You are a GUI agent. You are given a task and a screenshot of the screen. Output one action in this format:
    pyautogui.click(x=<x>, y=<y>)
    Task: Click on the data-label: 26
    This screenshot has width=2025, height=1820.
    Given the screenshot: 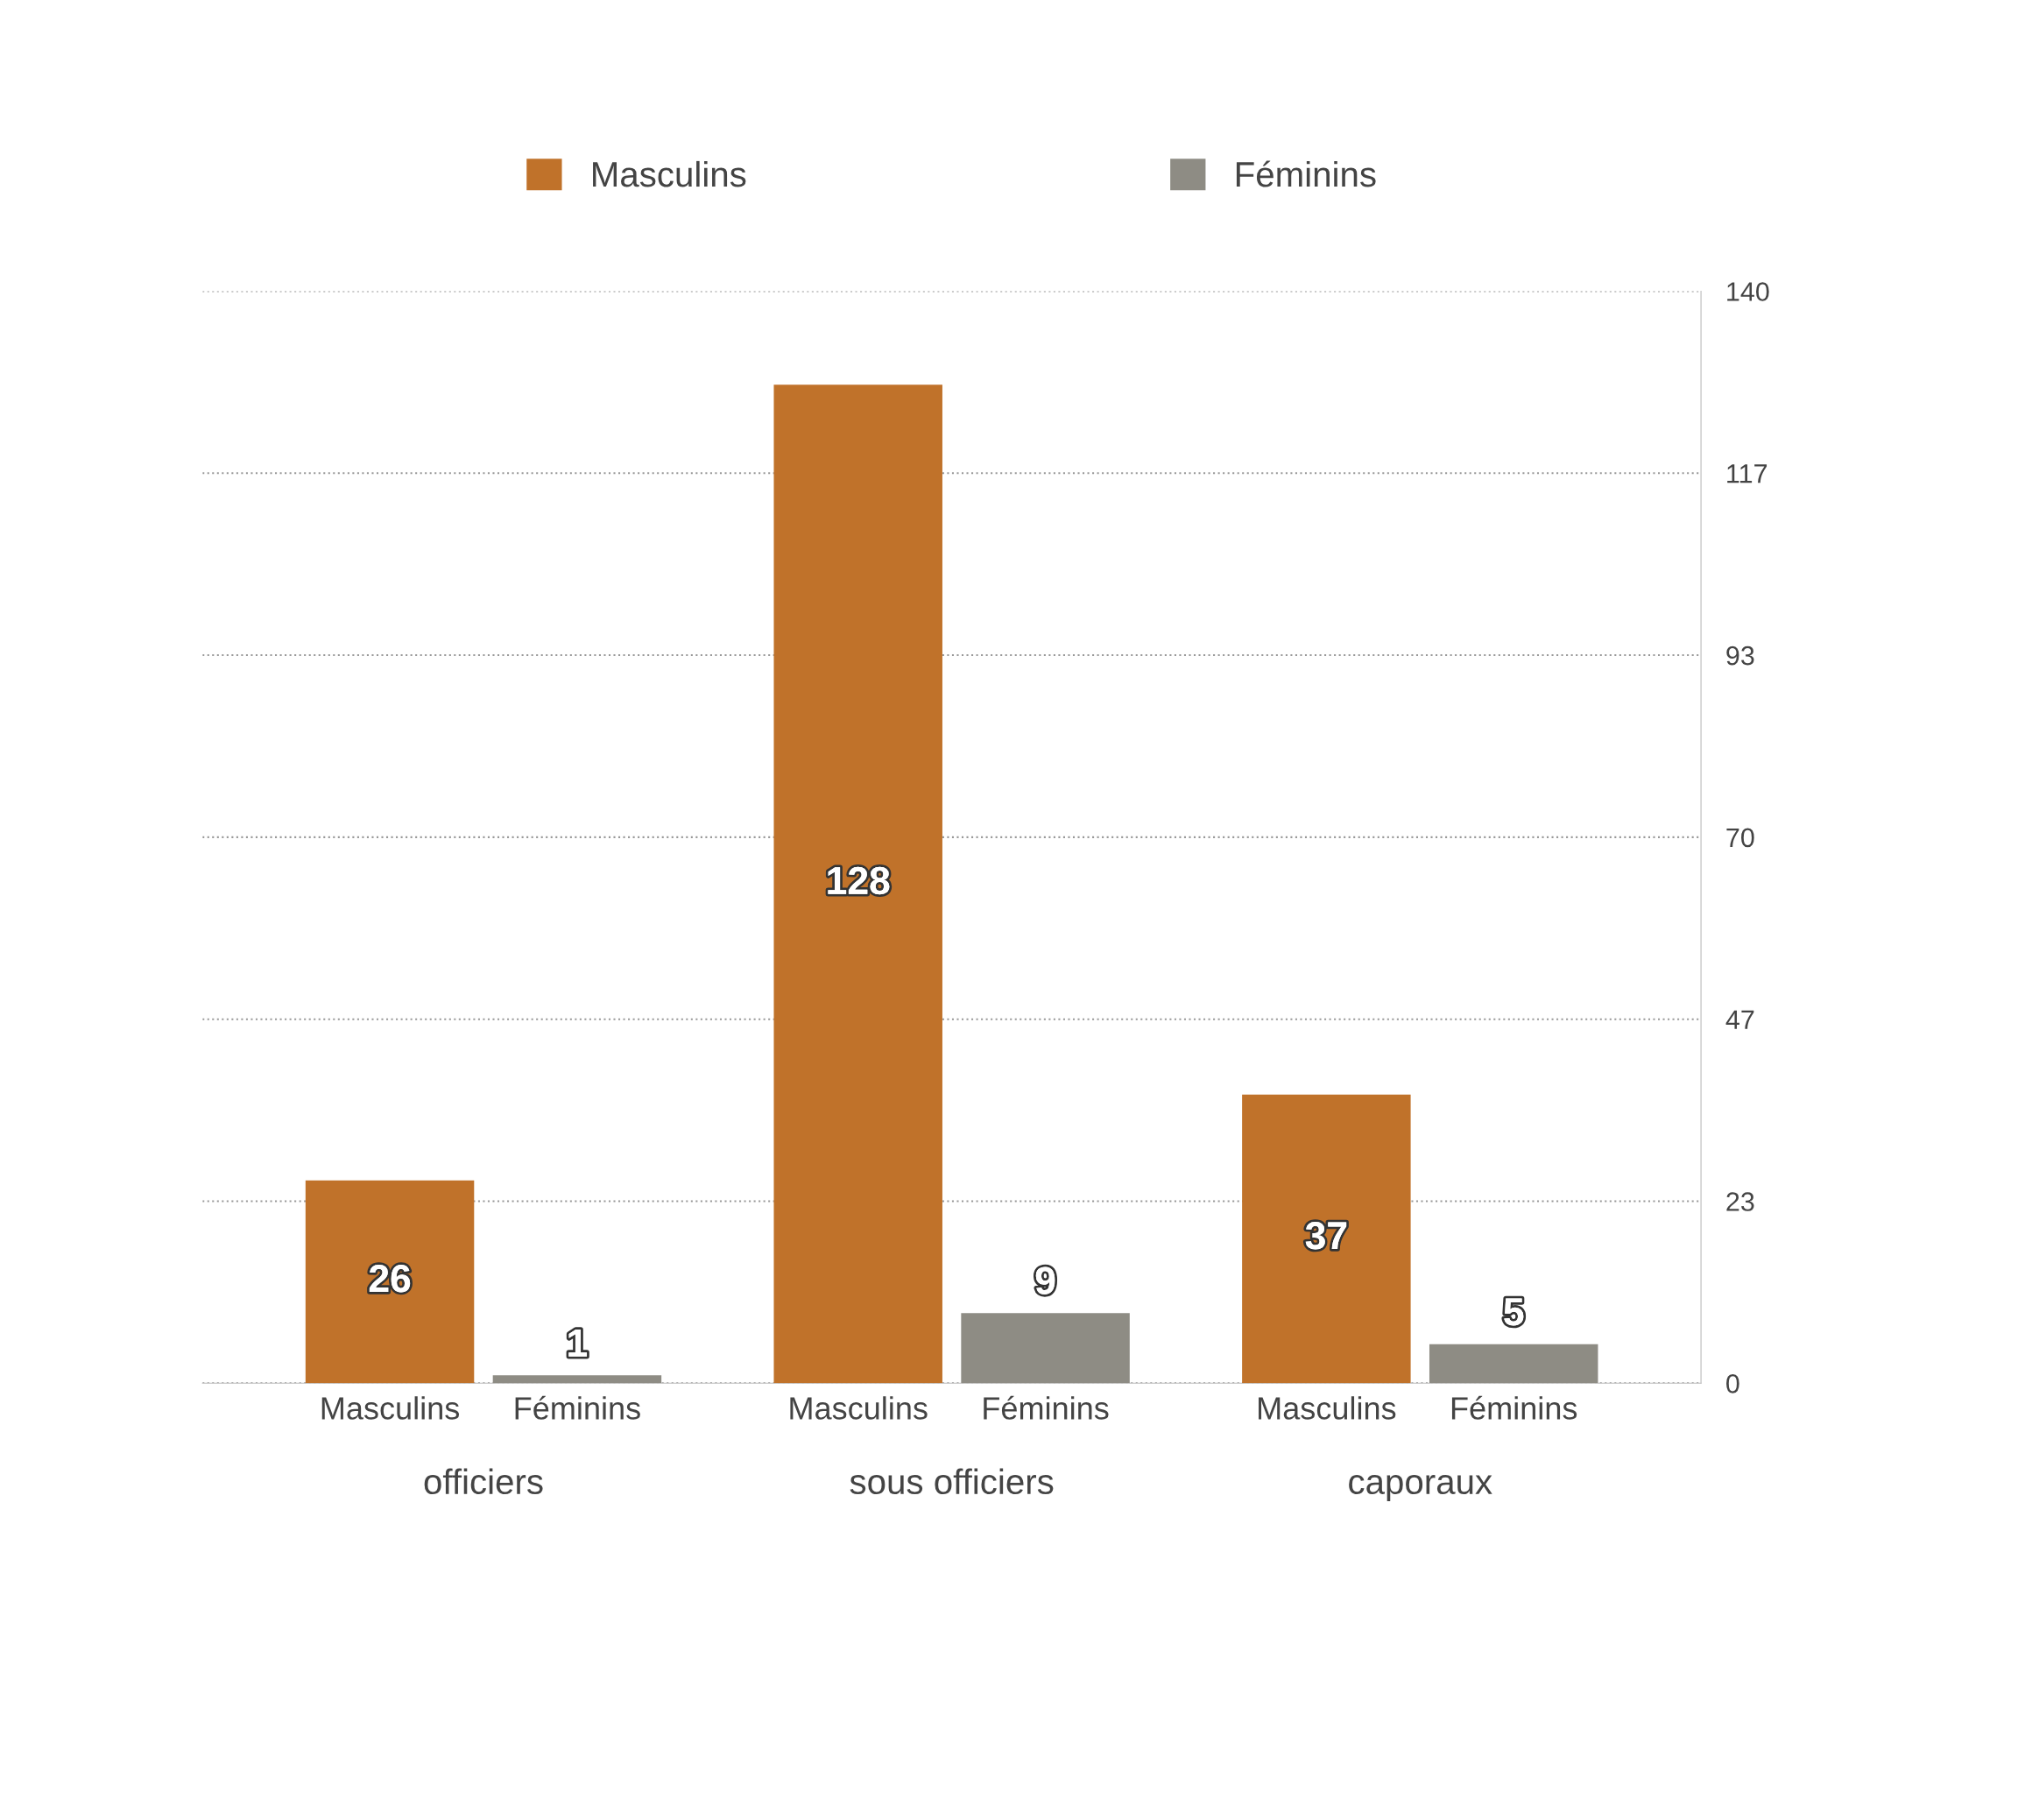 What is the action you would take?
    pyautogui.click(x=390, y=1278)
    